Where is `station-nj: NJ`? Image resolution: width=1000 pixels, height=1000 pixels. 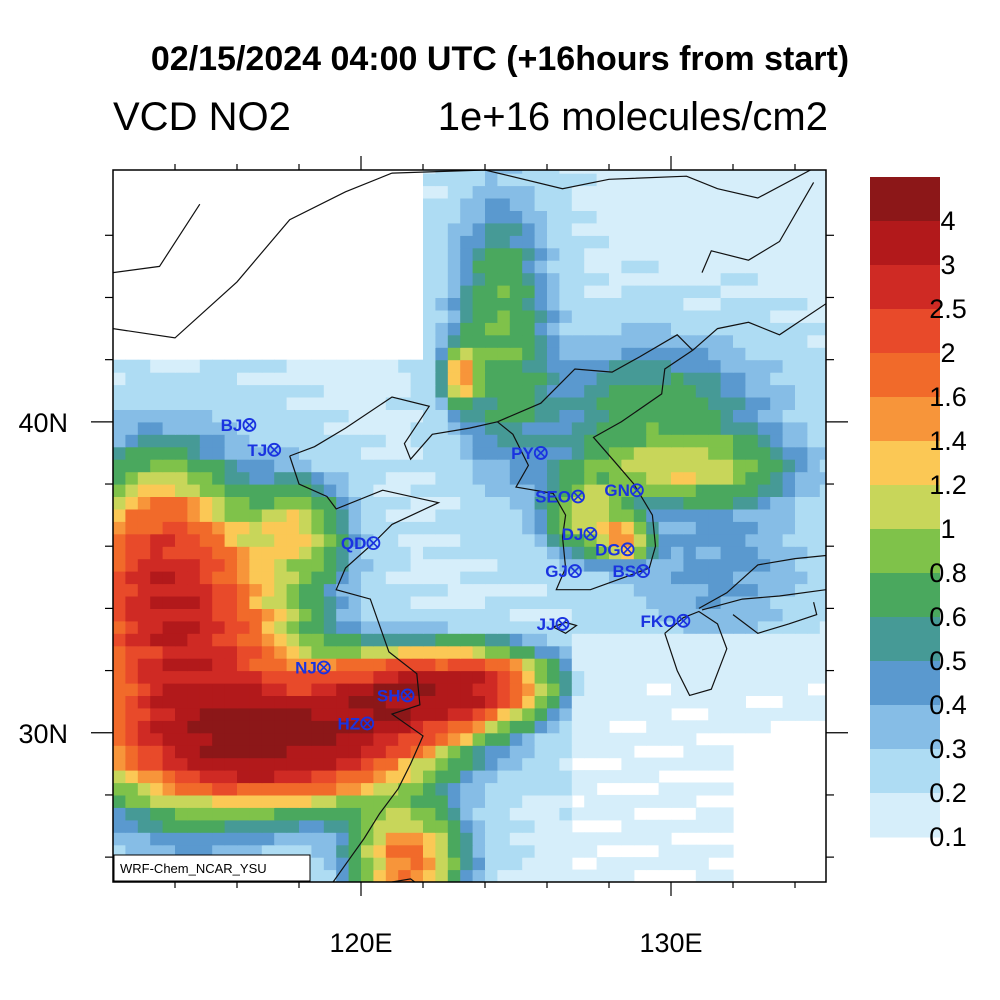
station-nj: NJ is located at coordinates (313, 667).